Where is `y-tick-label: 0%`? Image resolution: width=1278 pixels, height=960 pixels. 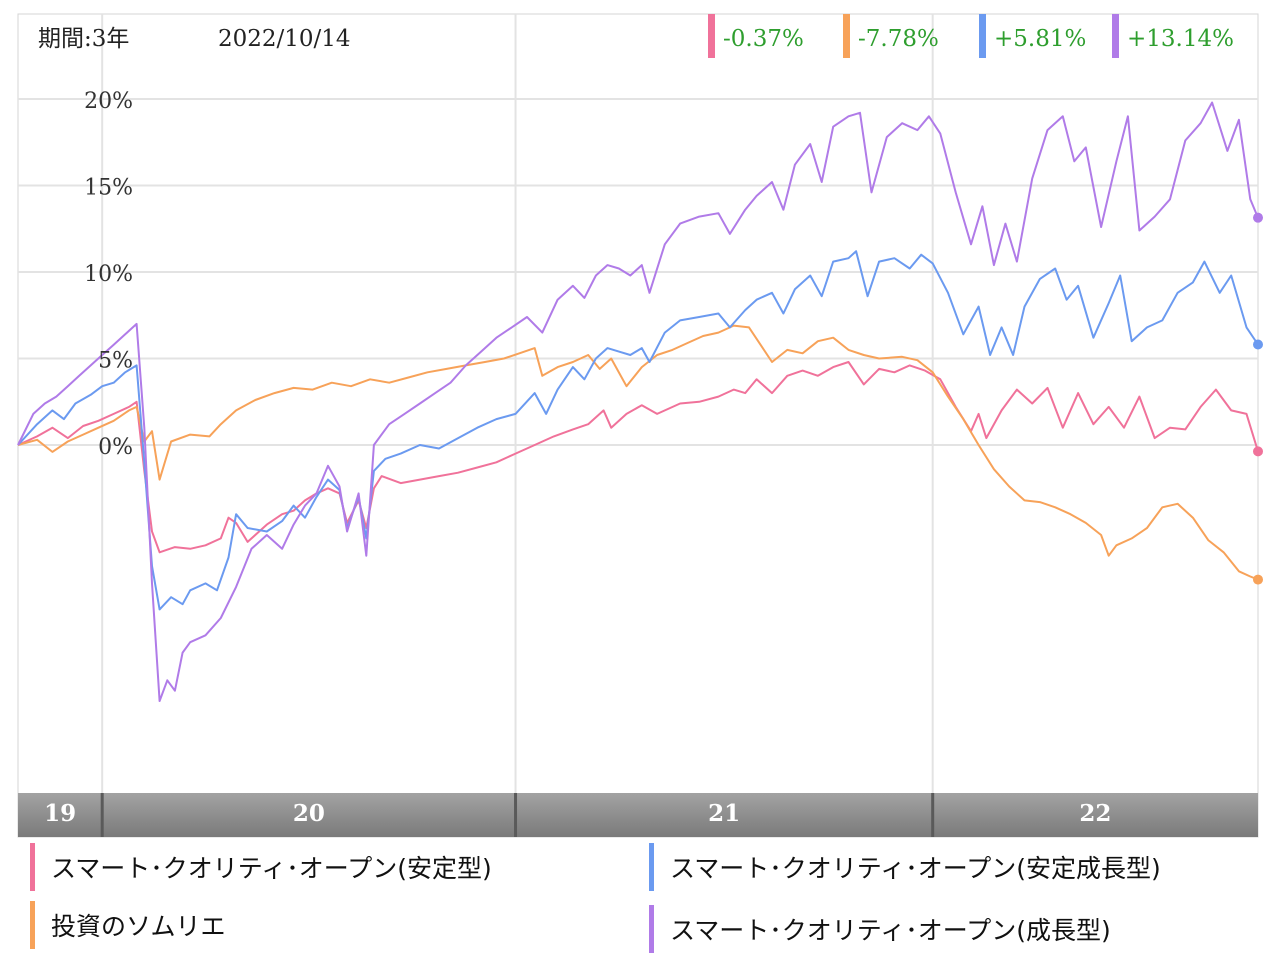 y-tick-label: 0% is located at coordinates (115, 447).